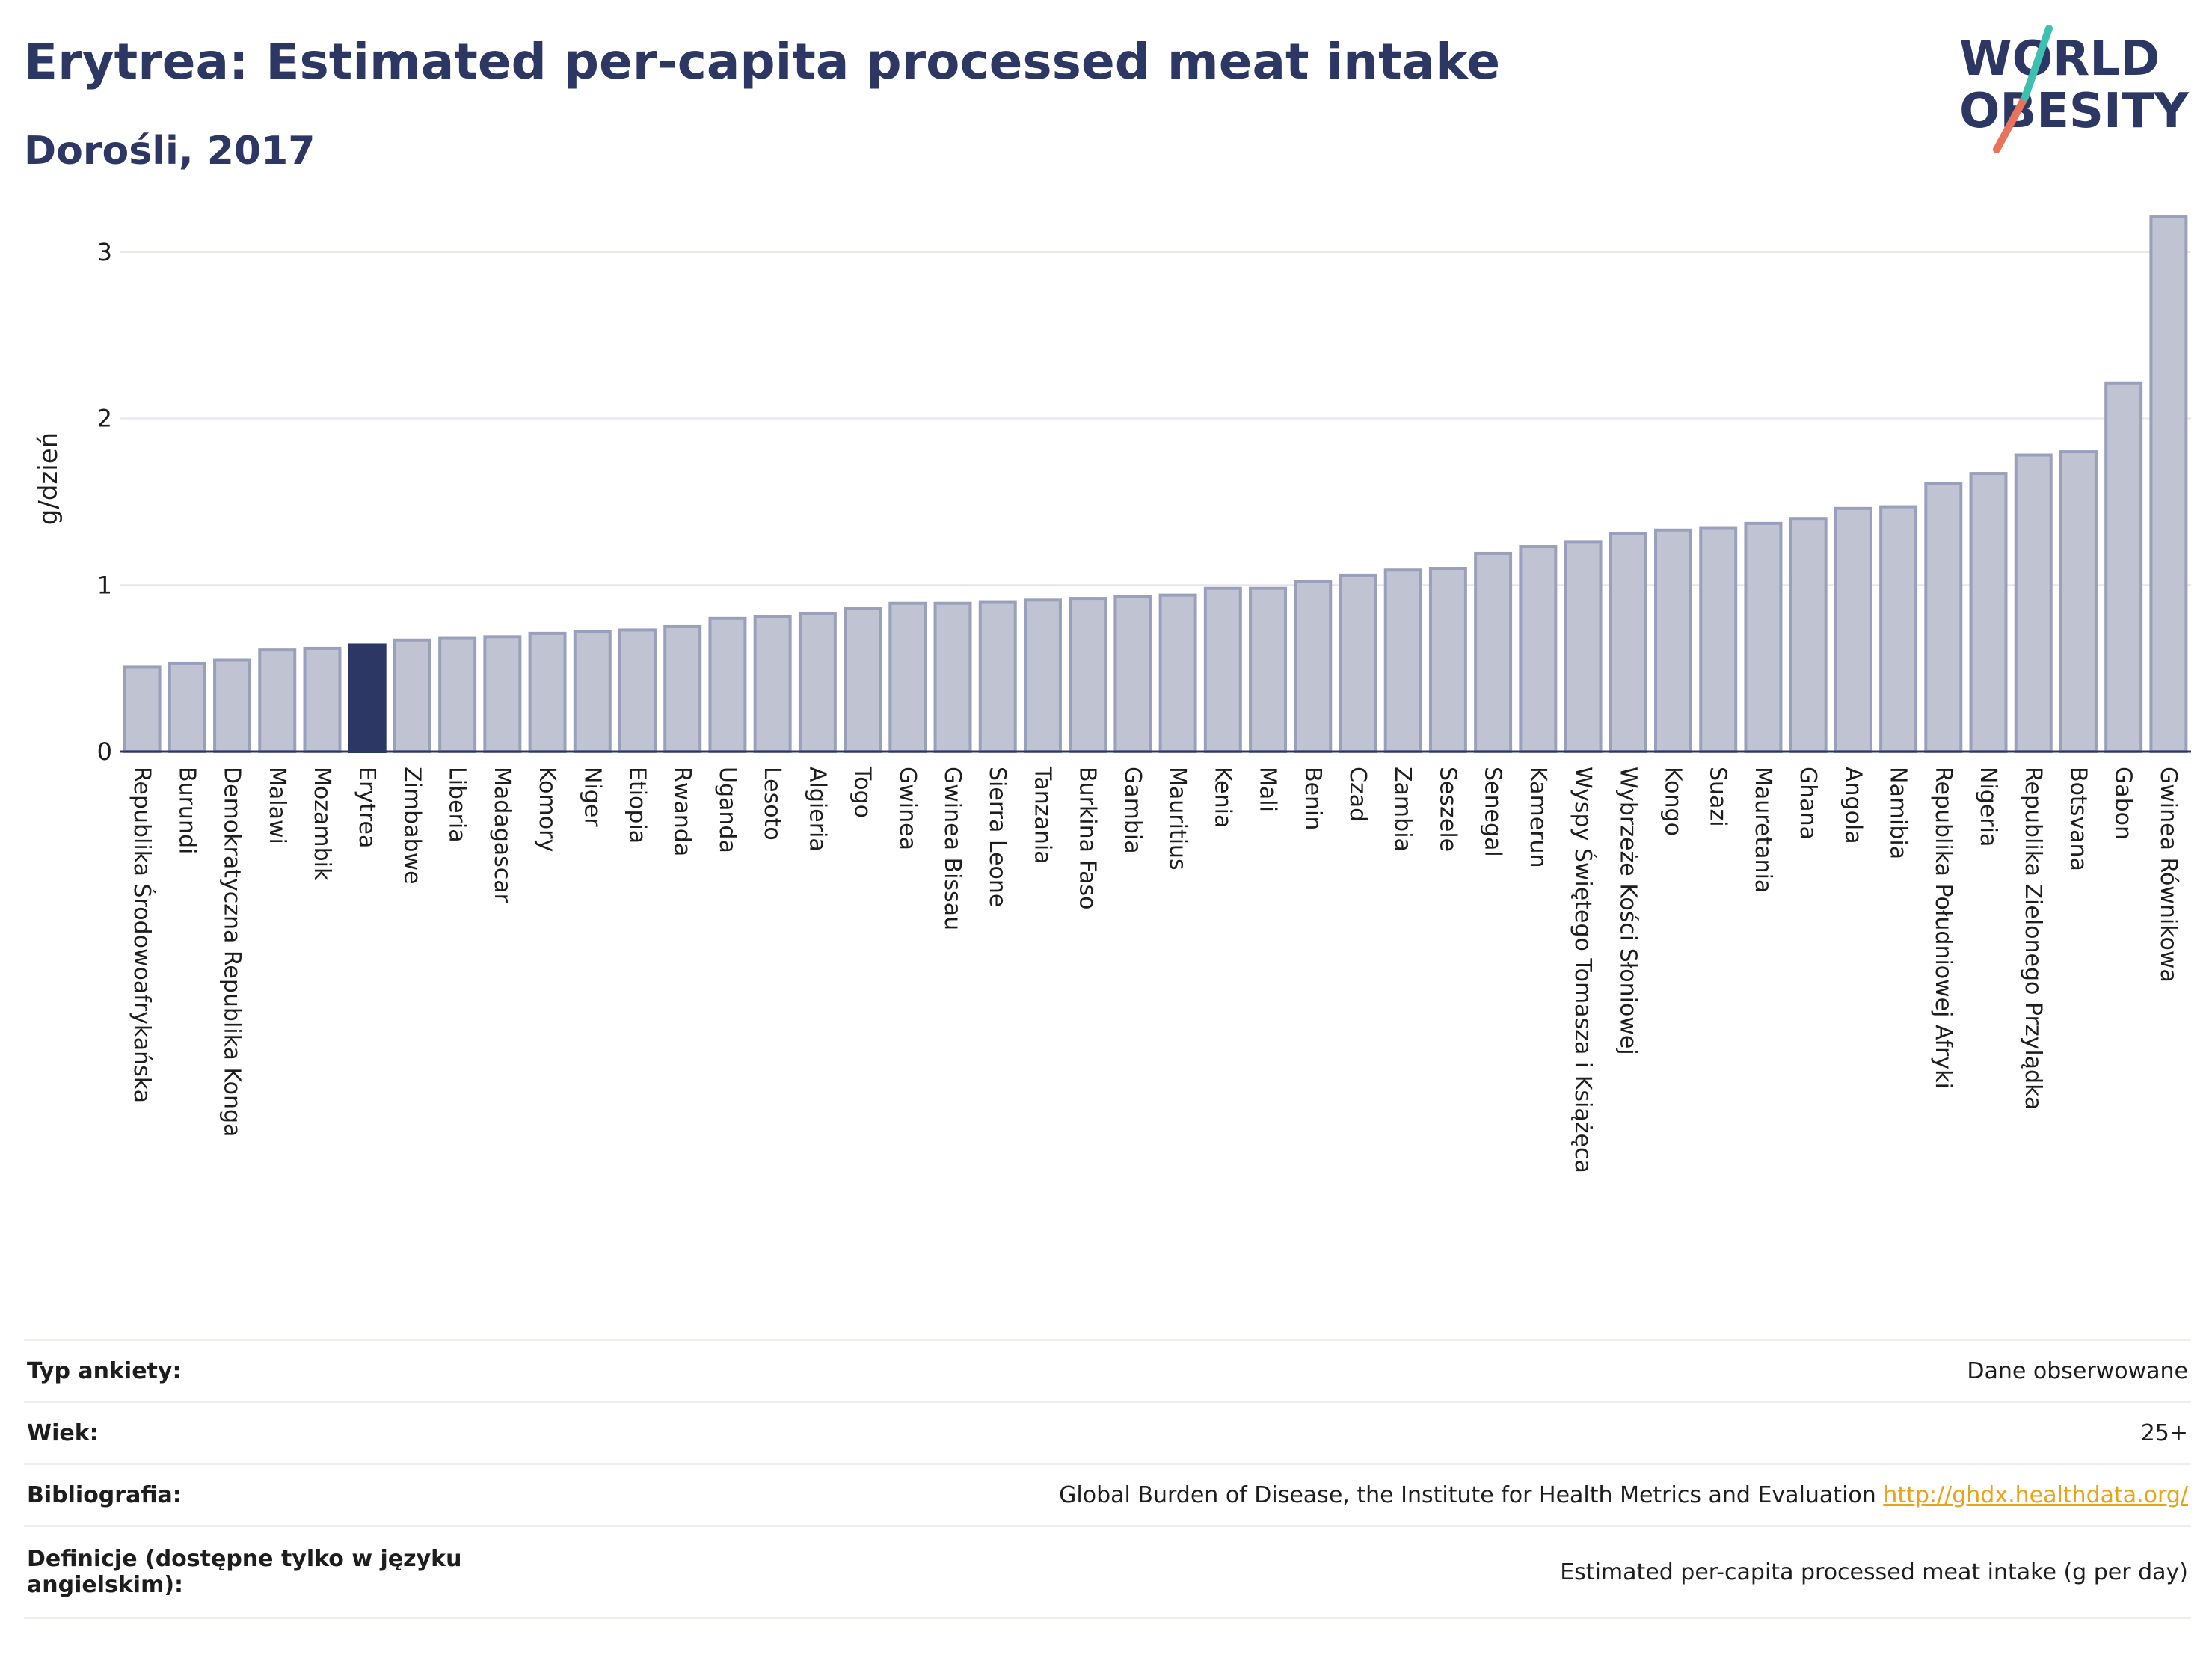 This screenshot has width=2212, height=1655. What do you see at coordinates (2078, 819) in the screenshot?
I see `x-tick-label: Botsvana` at bounding box center [2078, 819].